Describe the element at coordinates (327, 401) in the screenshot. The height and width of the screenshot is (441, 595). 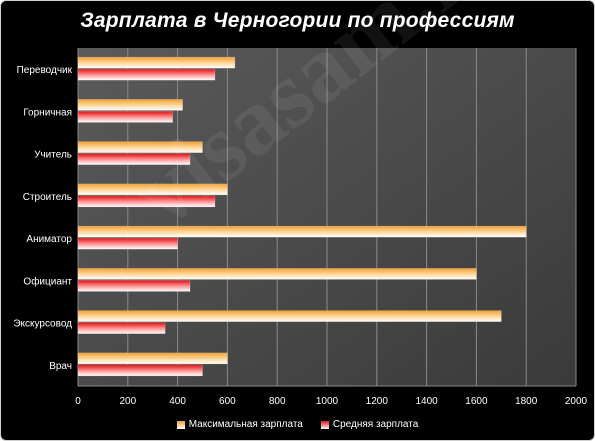
I see `x-tick-label: 1000` at that location.